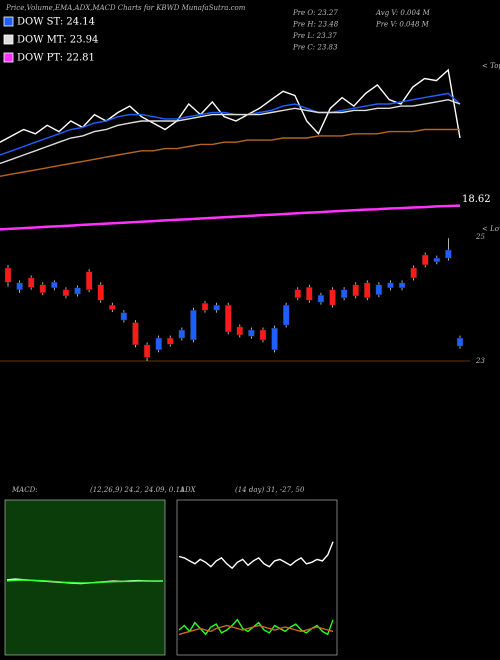 The height and width of the screenshot is (660, 500). What do you see at coordinates (56, 22) in the screenshot?
I see `legend-label: DOW ST: 24.14` at bounding box center [56, 22].